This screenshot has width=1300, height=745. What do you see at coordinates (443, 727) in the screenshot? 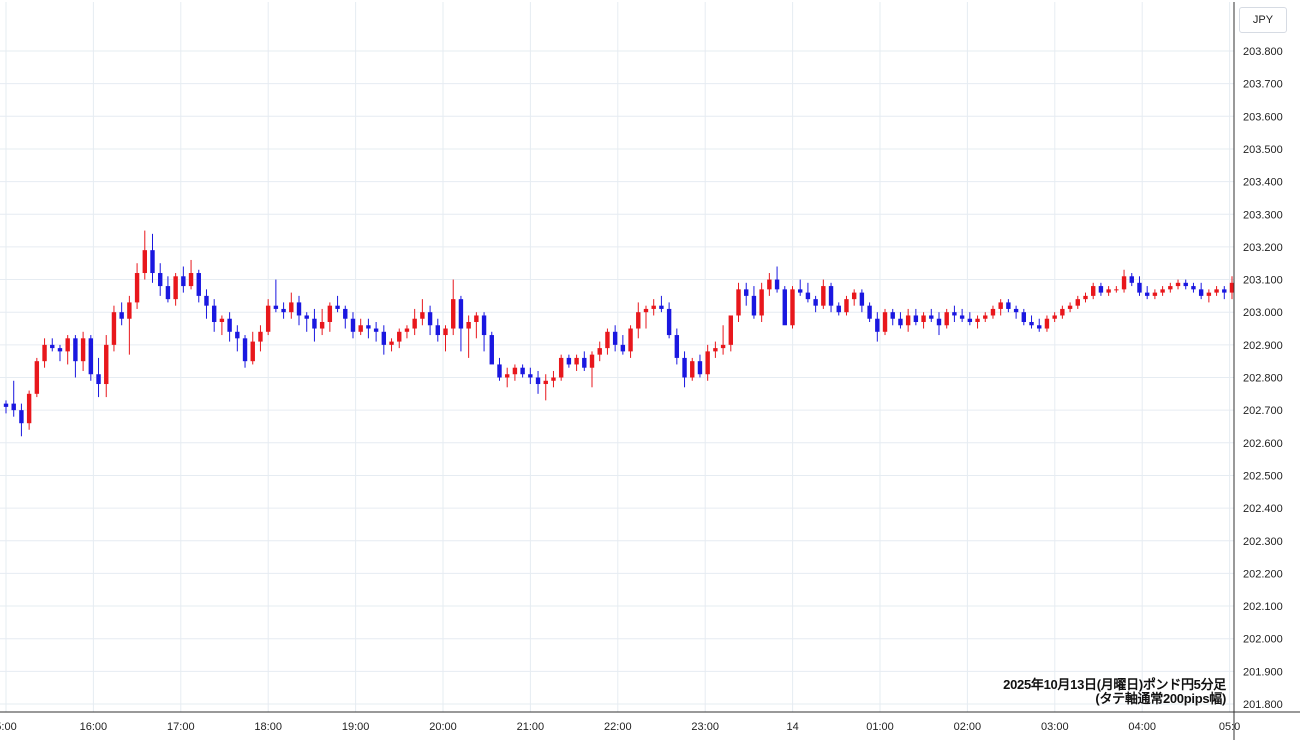
I see `x-tick-label: 20:00` at bounding box center [443, 727].